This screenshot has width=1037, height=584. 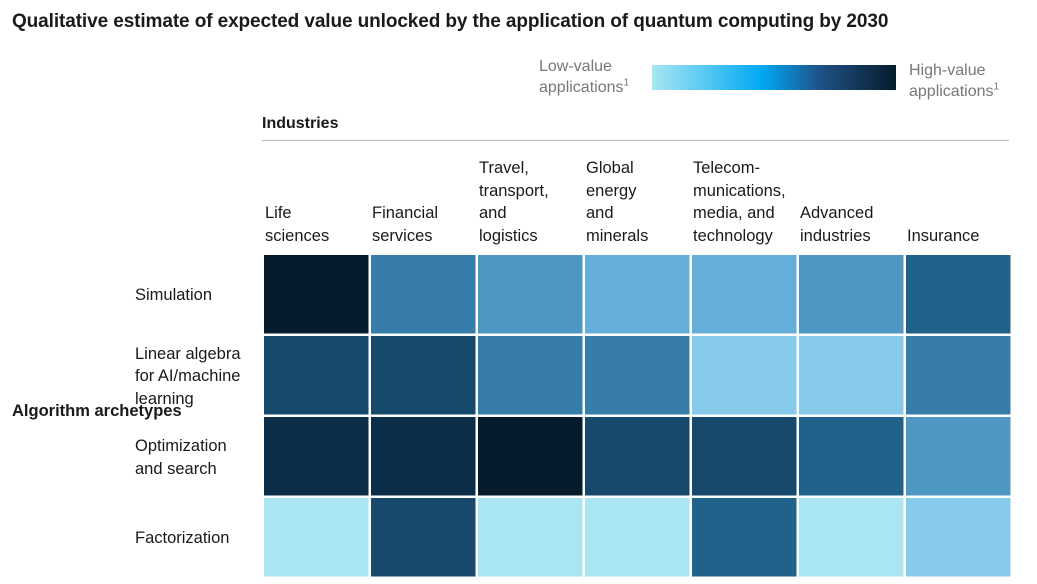 I want to click on row-label: Factorization, so click(x=182, y=538).